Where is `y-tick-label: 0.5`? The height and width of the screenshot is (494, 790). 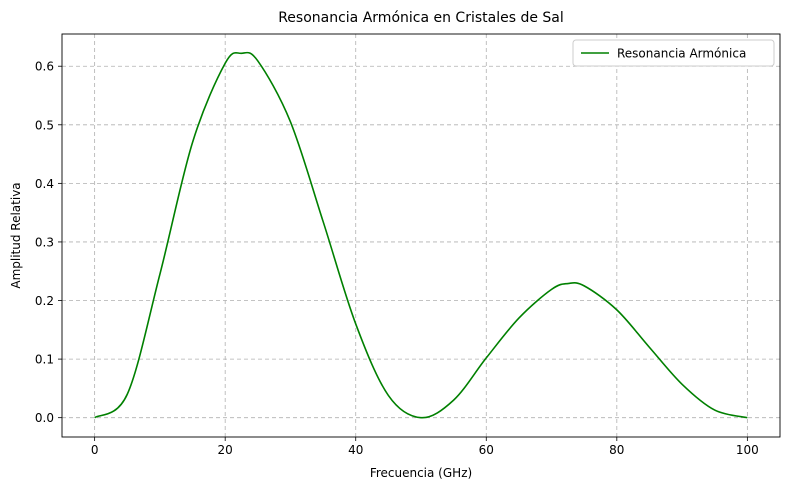 y-tick-label: 0.5 is located at coordinates (44, 125).